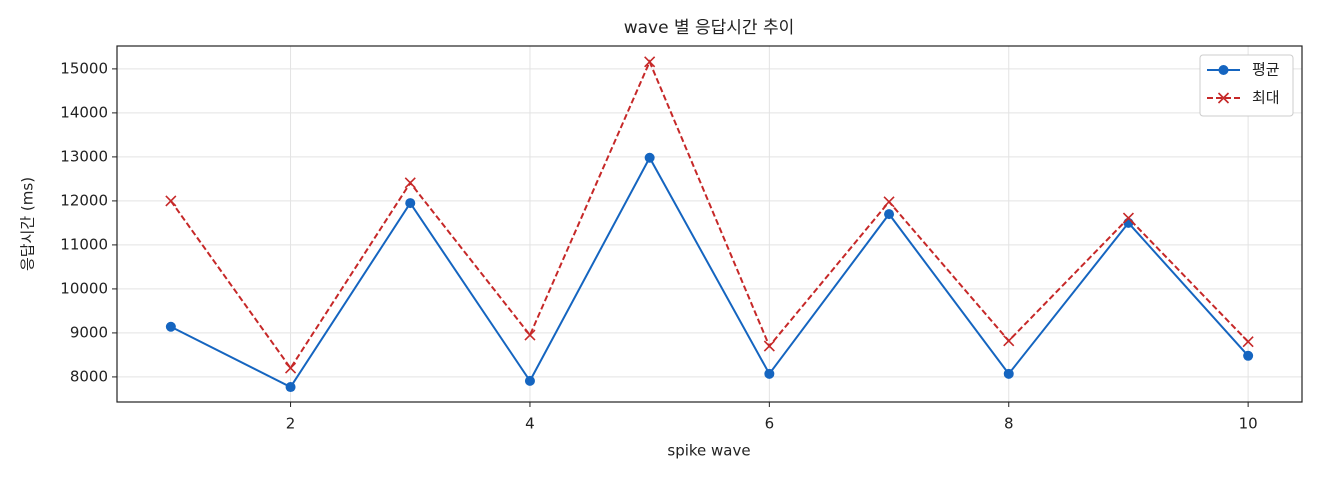  What do you see at coordinates (708, 451) in the screenshot?
I see `x-axis-label: spike wave` at bounding box center [708, 451].